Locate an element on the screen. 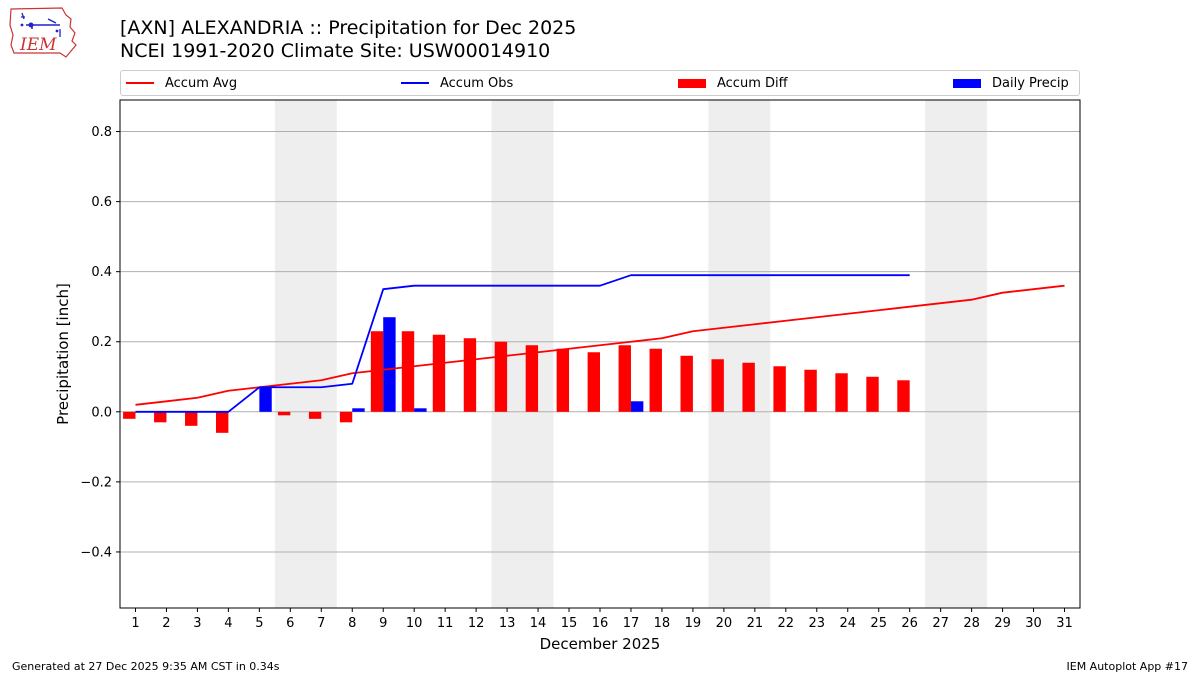  x-tick-label: 13 is located at coordinates (507, 623).